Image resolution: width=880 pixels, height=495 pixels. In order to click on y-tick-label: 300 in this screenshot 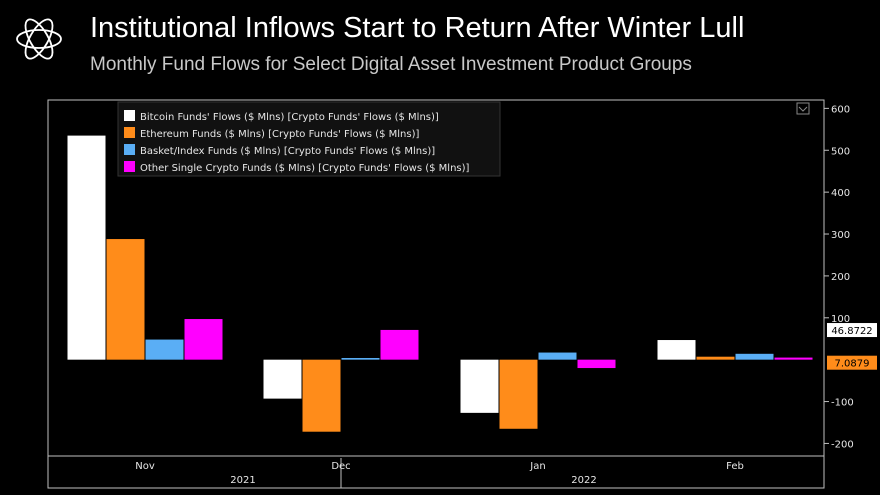, I will do `click(840, 235)`.